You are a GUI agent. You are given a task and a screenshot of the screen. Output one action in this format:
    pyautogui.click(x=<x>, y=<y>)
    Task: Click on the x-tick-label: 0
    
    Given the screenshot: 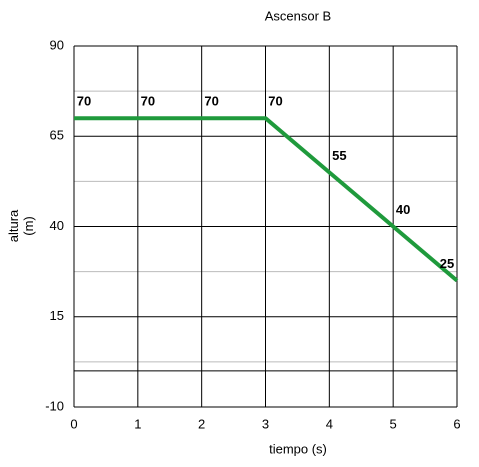 What is the action you would take?
    pyautogui.click(x=73, y=423)
    